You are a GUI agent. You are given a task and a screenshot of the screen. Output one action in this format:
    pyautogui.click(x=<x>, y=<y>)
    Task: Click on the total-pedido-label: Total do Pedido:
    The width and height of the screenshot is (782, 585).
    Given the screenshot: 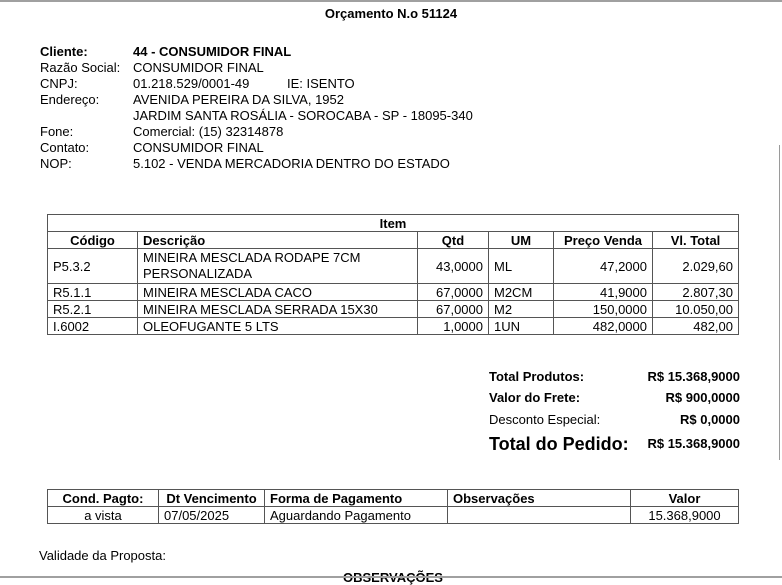 What is the action you would take?
    pyautogui.click(x=559, y=444)
    